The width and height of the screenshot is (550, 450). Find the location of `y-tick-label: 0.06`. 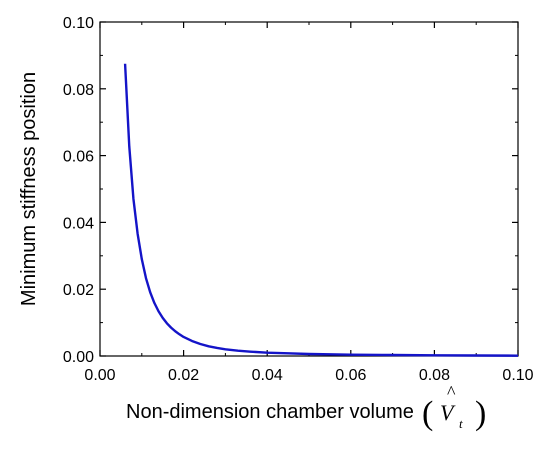

y-tick-label: 0.06 is located at coordinates (78, 157).